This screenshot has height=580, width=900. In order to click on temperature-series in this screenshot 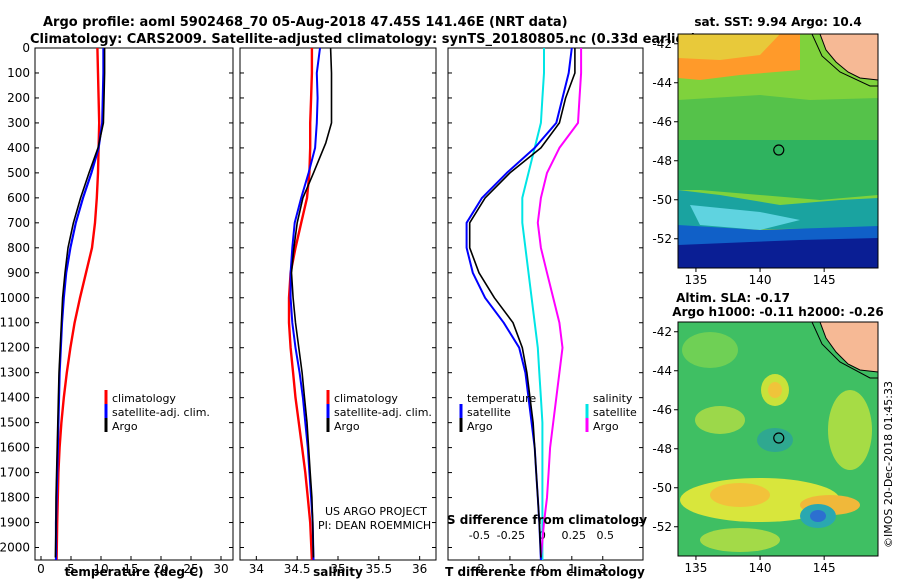, I will do `click(80, 304)`.